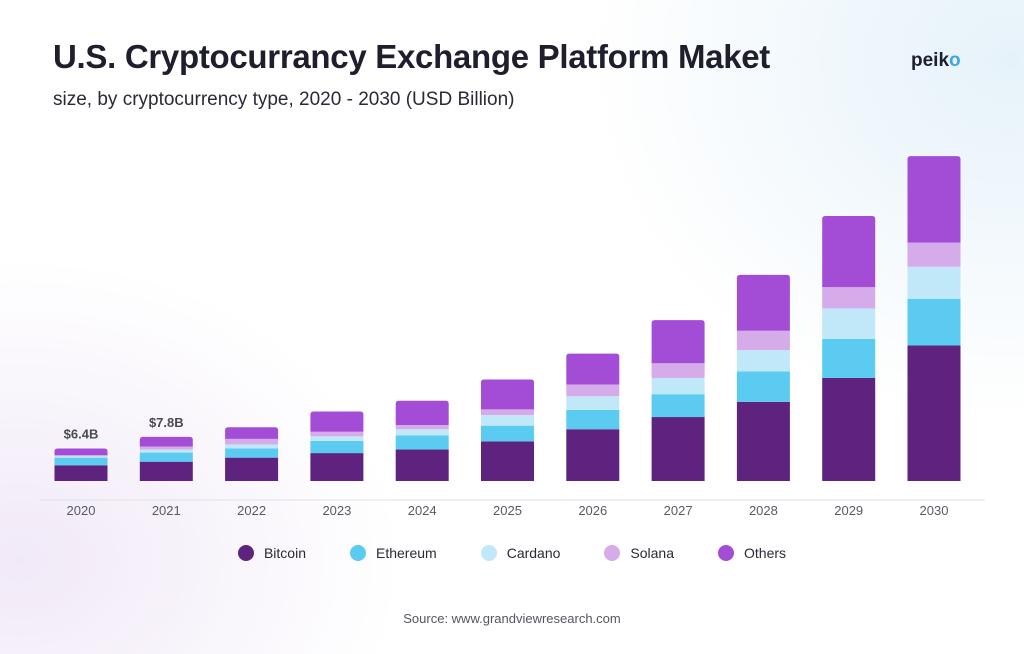  Describe the element at coordinates (726, 553) in the screenshot. I see `legend-swatch-others` at that location.